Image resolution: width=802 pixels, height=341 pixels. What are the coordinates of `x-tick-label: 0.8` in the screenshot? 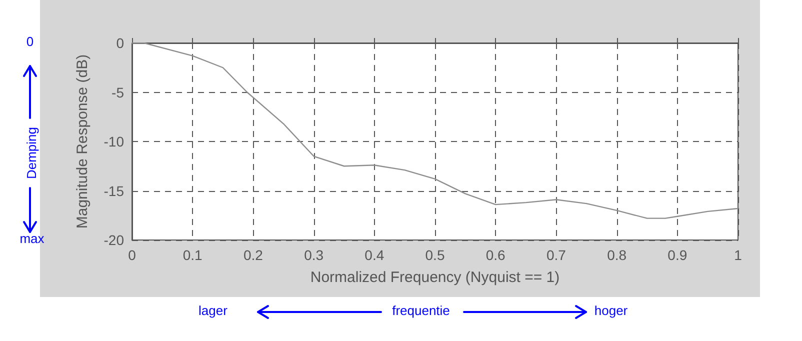 It's located at (617, 255).